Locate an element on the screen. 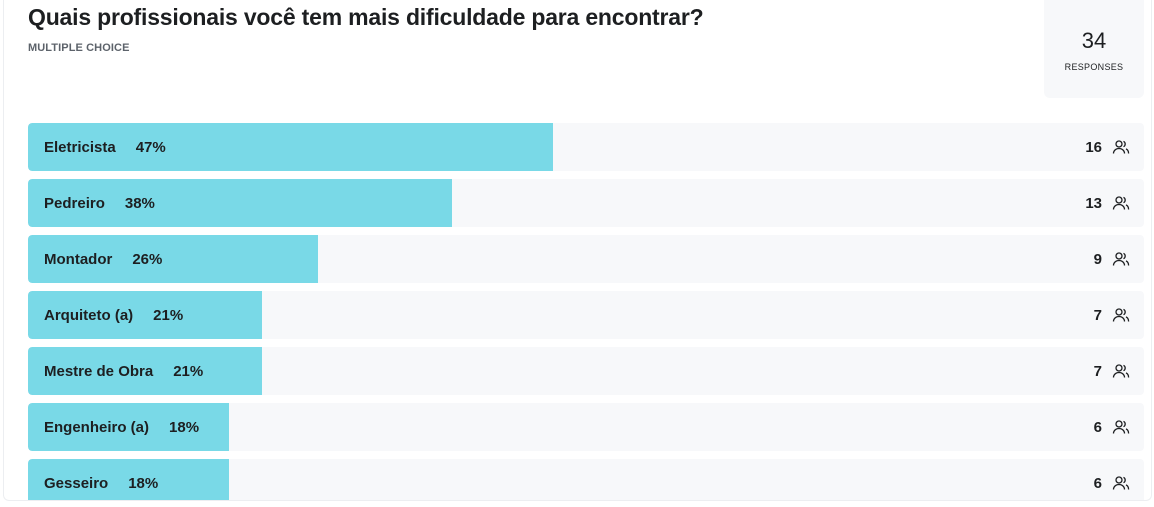  responses-summary: 34 RESPONSES is located at coordinates (1094, 49).